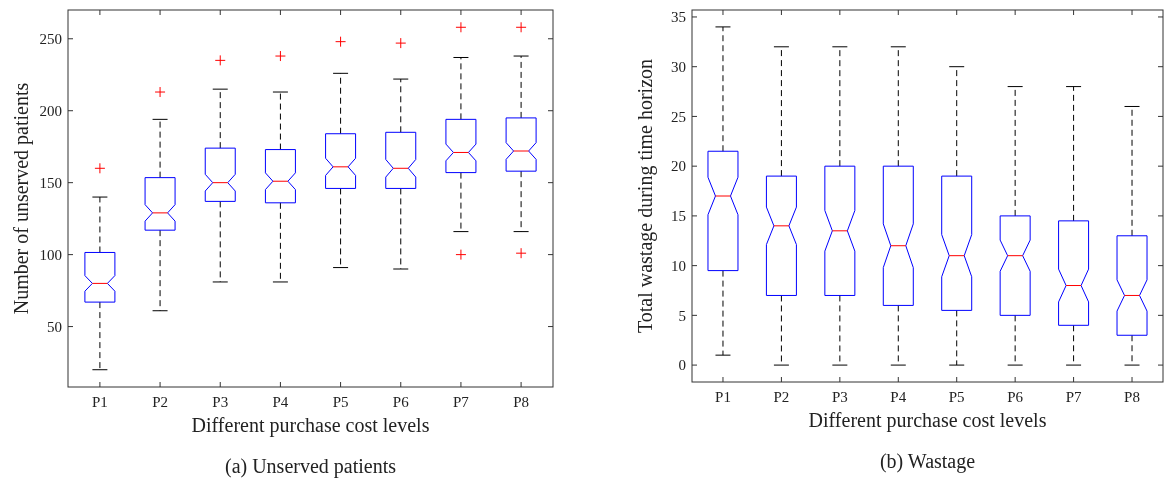 This screenshot has height=489, width=1170. Describe the element at coordinates (50, 110) in the screenshot. I see `y-tick-label: 200` at that location.